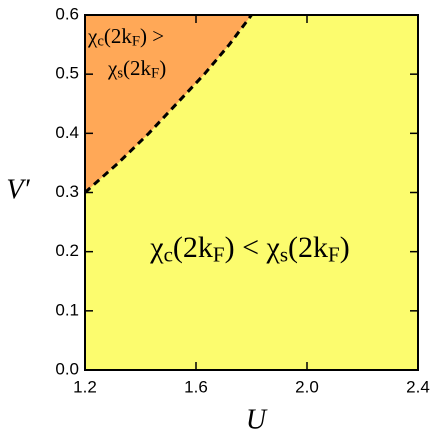 The height and width of the screenshot is (447, 437). Describe the element at coordinates (67, 368) in the screenshot. I see `y-tick-label: 0.0` at that location.